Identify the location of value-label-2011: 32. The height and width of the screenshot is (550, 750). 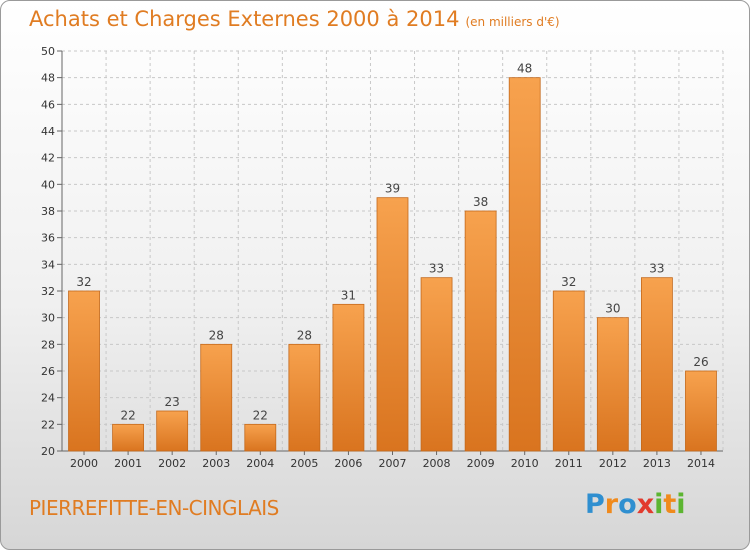
(568, 282).